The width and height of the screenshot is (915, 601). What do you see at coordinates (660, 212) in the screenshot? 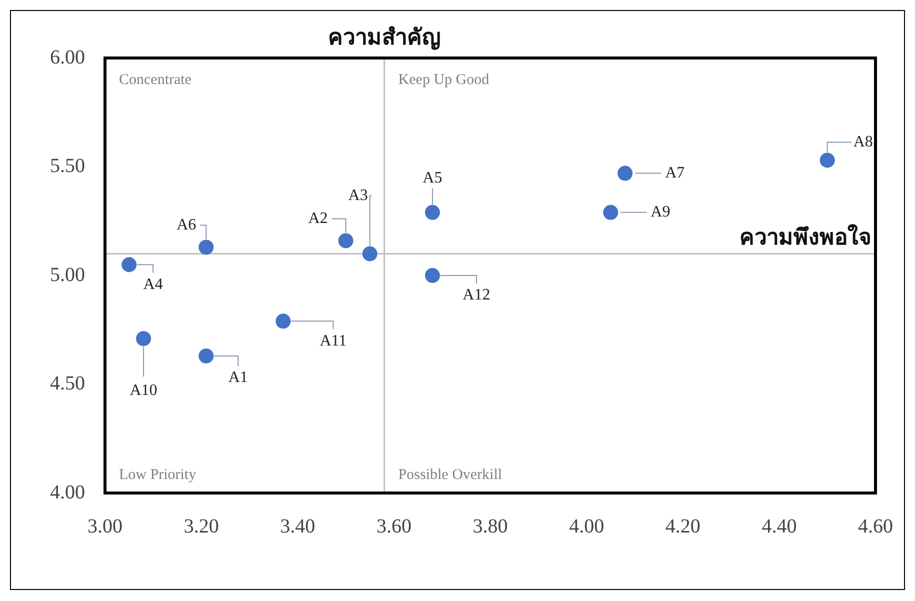
I see `annotation: A9` at bounding box center [660, 212].